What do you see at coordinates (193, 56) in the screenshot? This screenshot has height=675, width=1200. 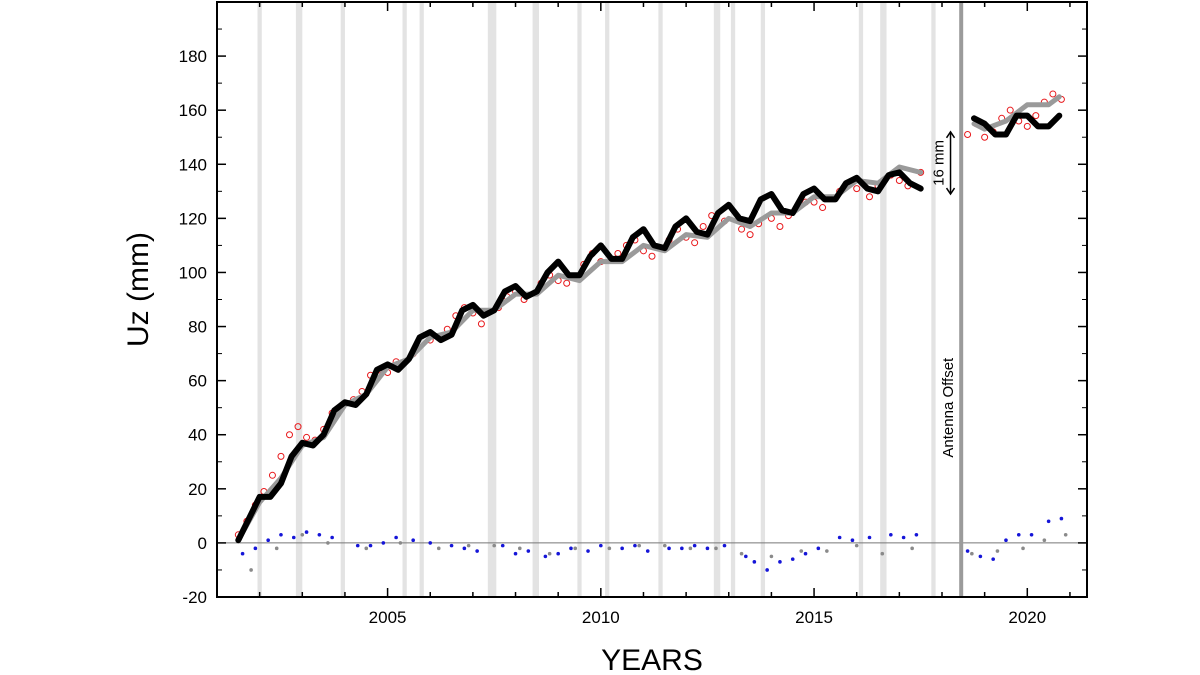 I see `y-tick-label: 180` at bounding box center [193, 56].